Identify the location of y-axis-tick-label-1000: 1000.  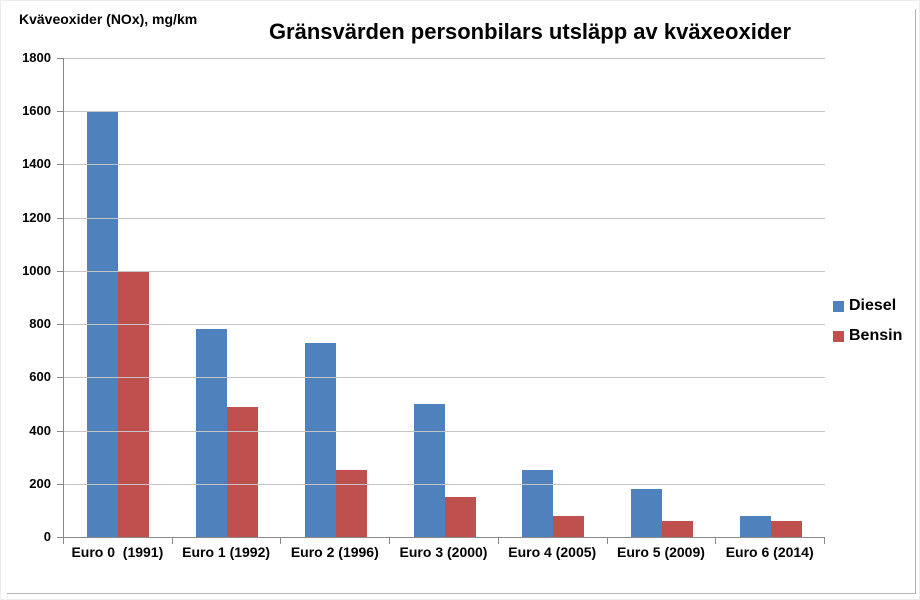
(36, 270).